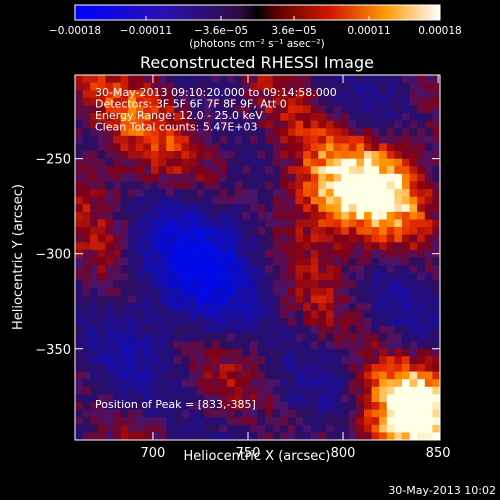 This screenshot has width=500, height=500. I want to click on chart-title: Reconstructed RHESSI Image, so click(257, 62).